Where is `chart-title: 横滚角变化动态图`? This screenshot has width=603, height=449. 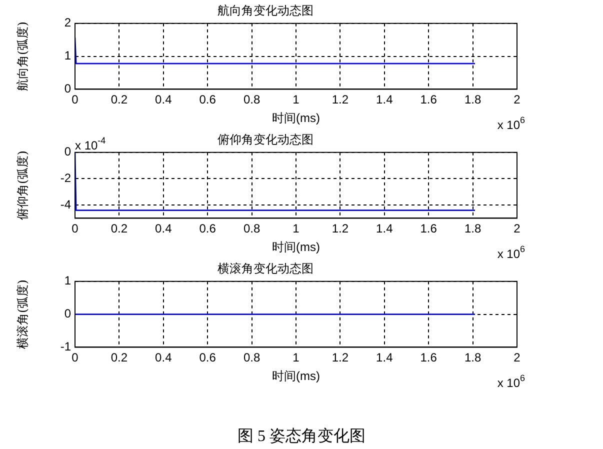 chart-title: 横滚角变化动态图 is located at coordinates (266, 269).